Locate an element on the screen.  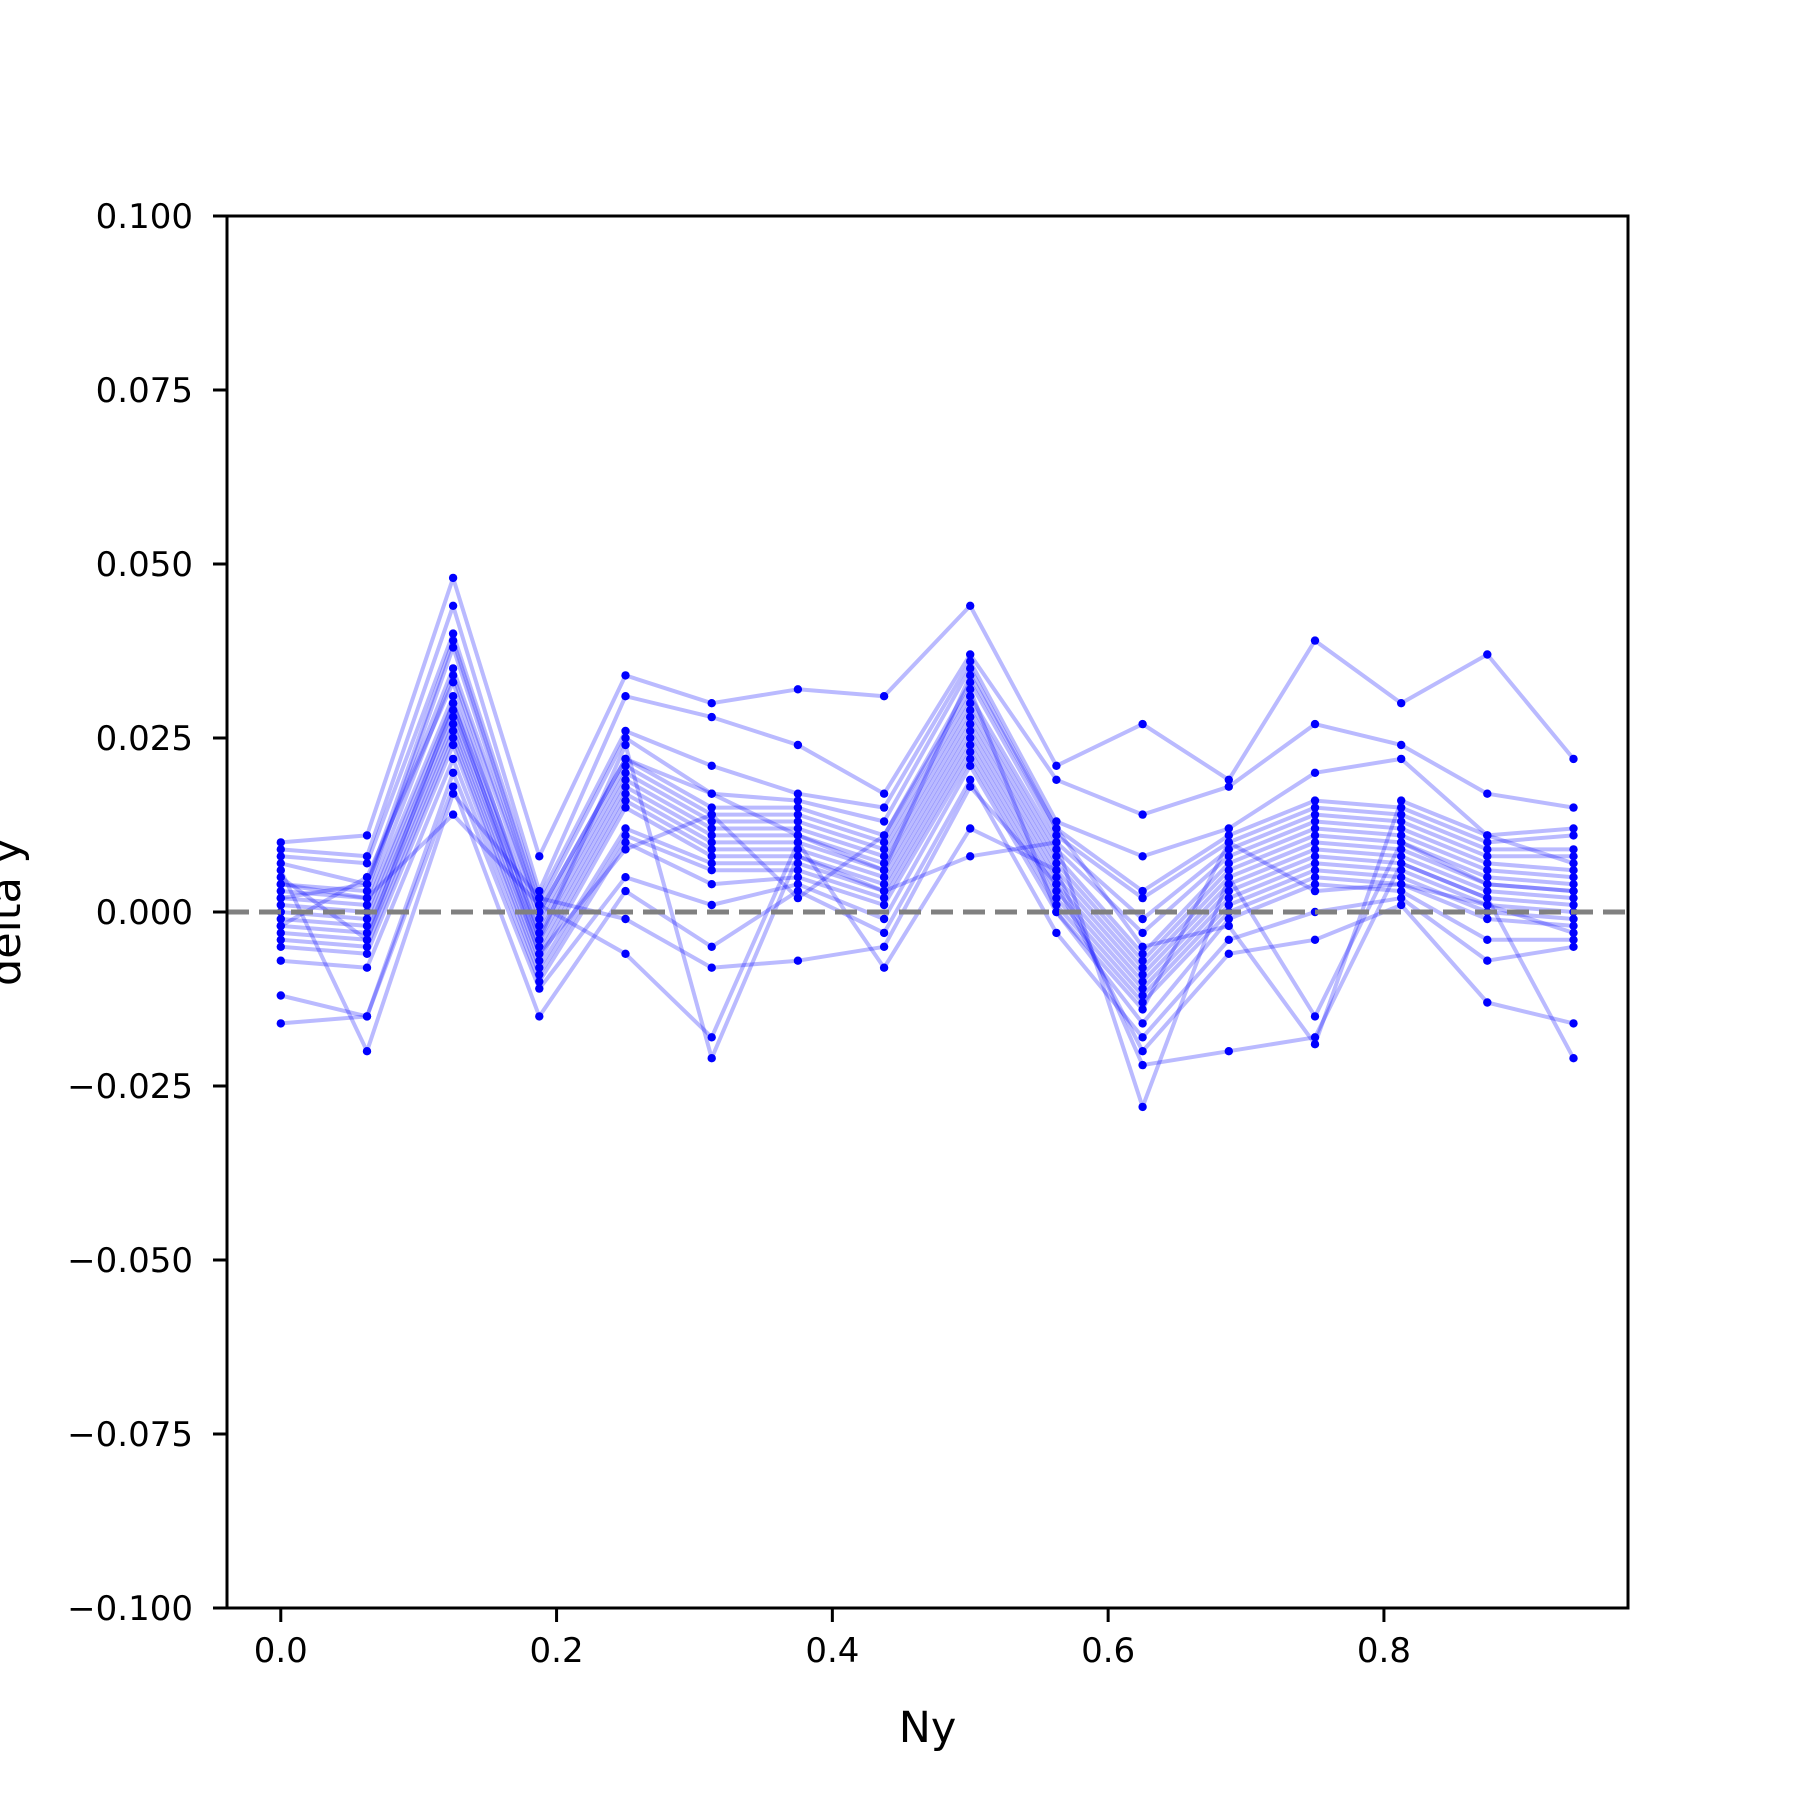
y-tick-label: −0.100 is located at coordinates (130, 1609).